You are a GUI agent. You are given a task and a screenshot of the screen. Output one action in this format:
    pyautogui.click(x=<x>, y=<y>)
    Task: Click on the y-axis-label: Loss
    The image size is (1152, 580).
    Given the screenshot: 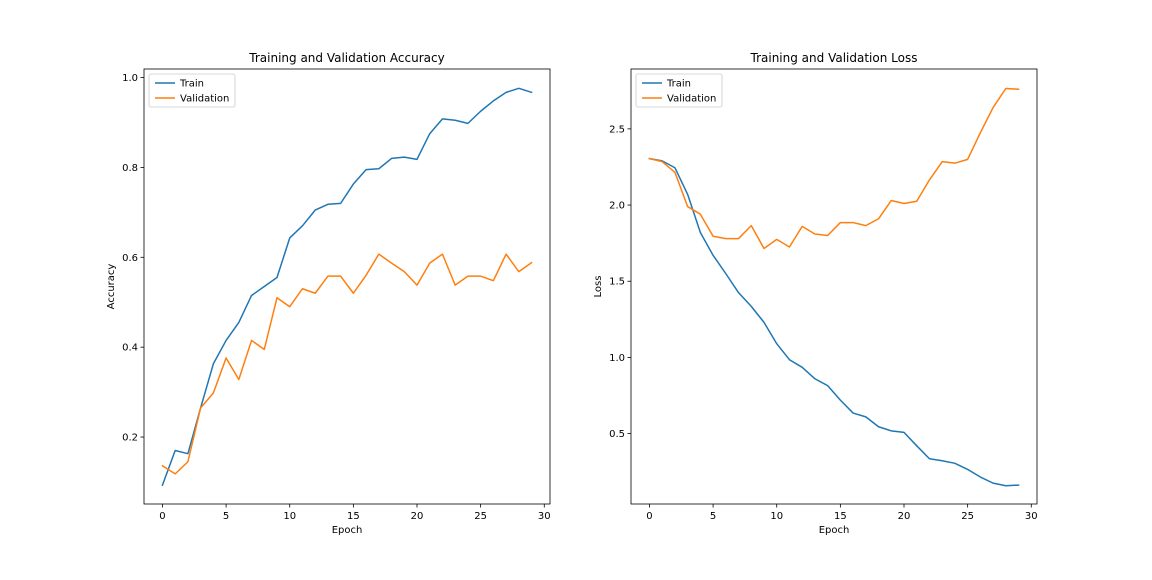 What is the action you would take?
    pyautogui.click(x=598, y=287)
    